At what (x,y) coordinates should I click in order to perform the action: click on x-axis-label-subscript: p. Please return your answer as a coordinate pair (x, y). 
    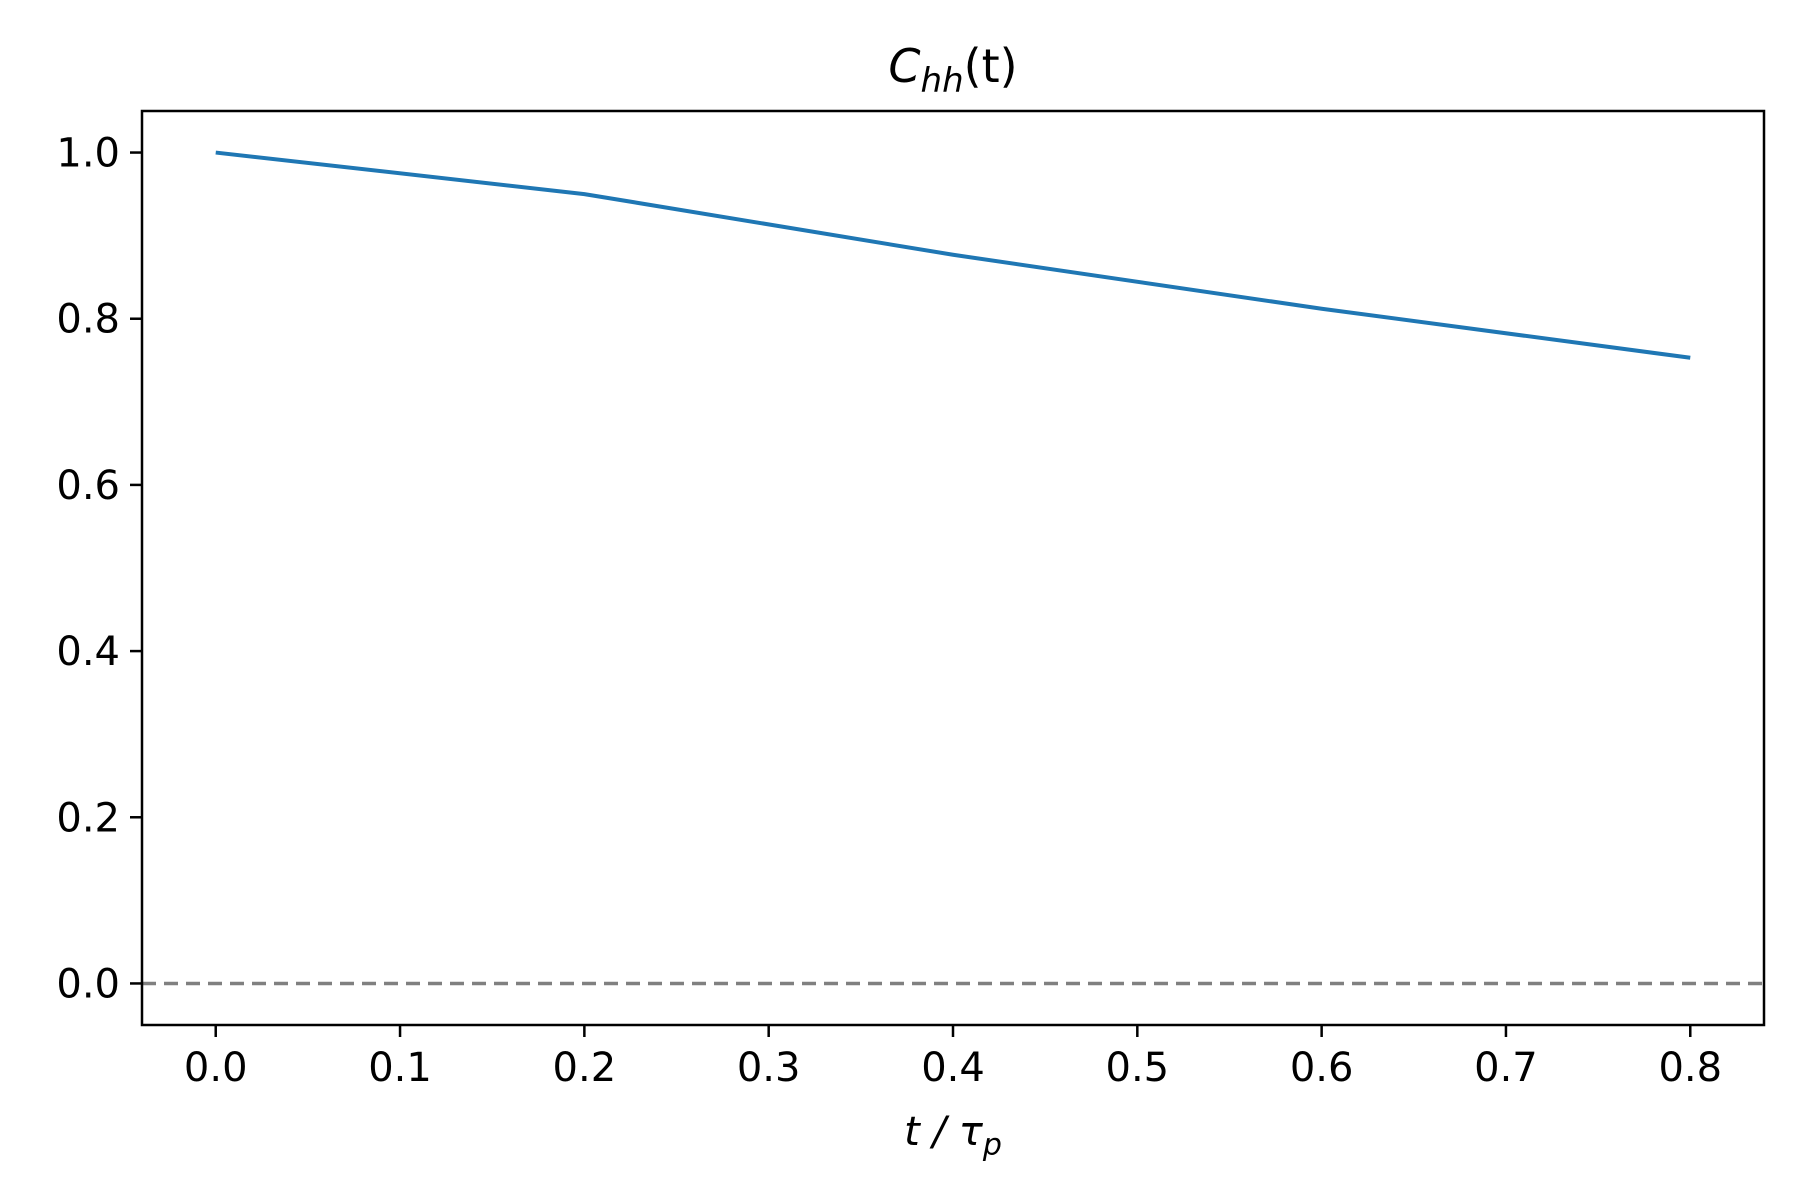
    Looking at the image, I should click on (992, 1145).